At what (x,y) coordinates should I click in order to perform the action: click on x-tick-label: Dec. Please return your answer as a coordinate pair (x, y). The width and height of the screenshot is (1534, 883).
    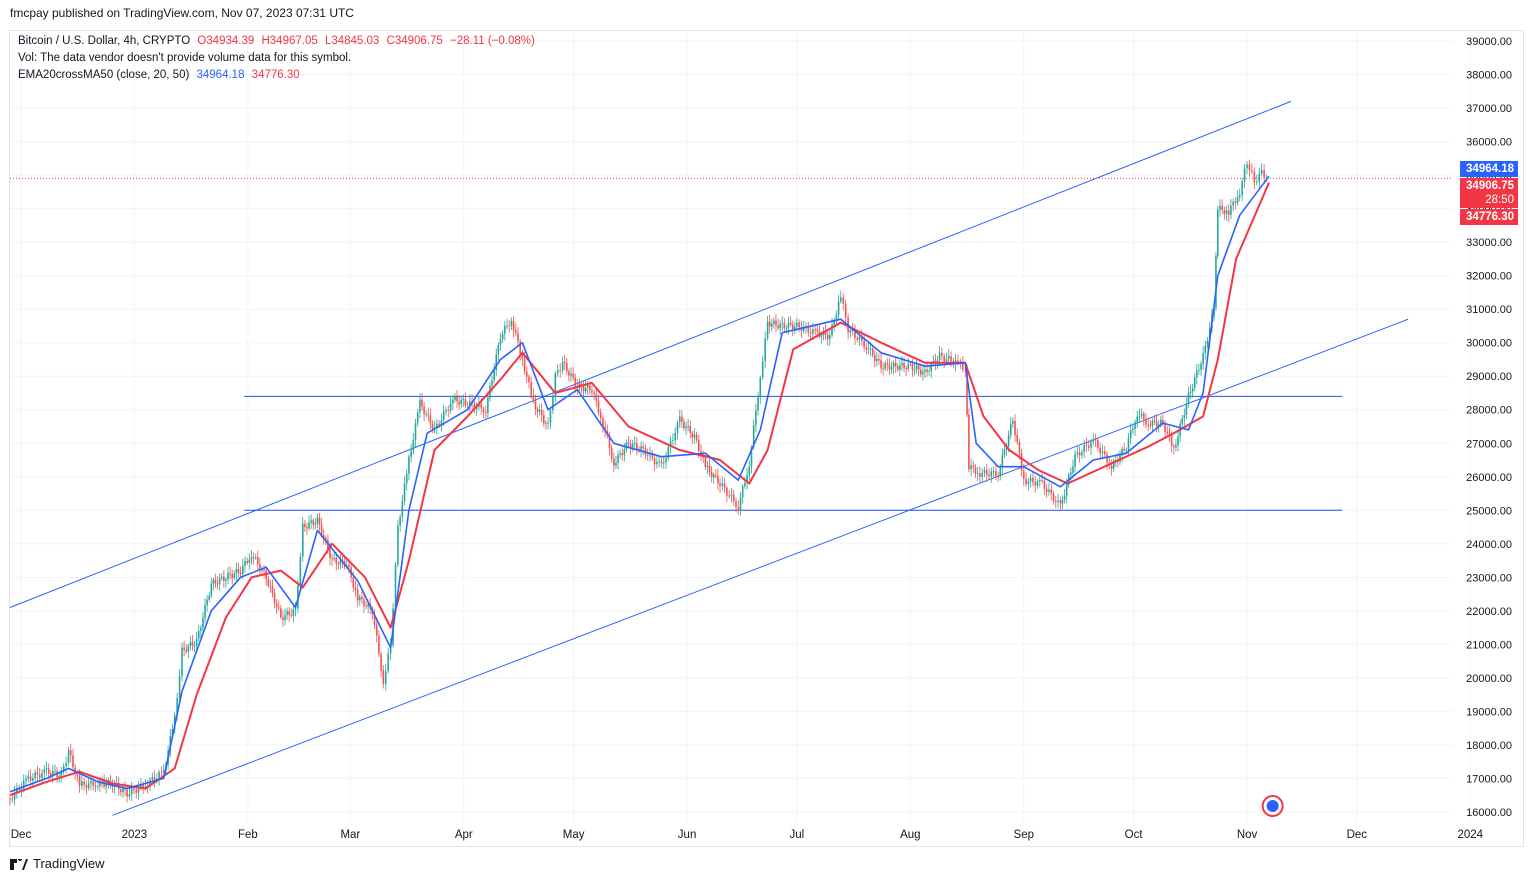
    Looking at the image, I should click on (21, 835).